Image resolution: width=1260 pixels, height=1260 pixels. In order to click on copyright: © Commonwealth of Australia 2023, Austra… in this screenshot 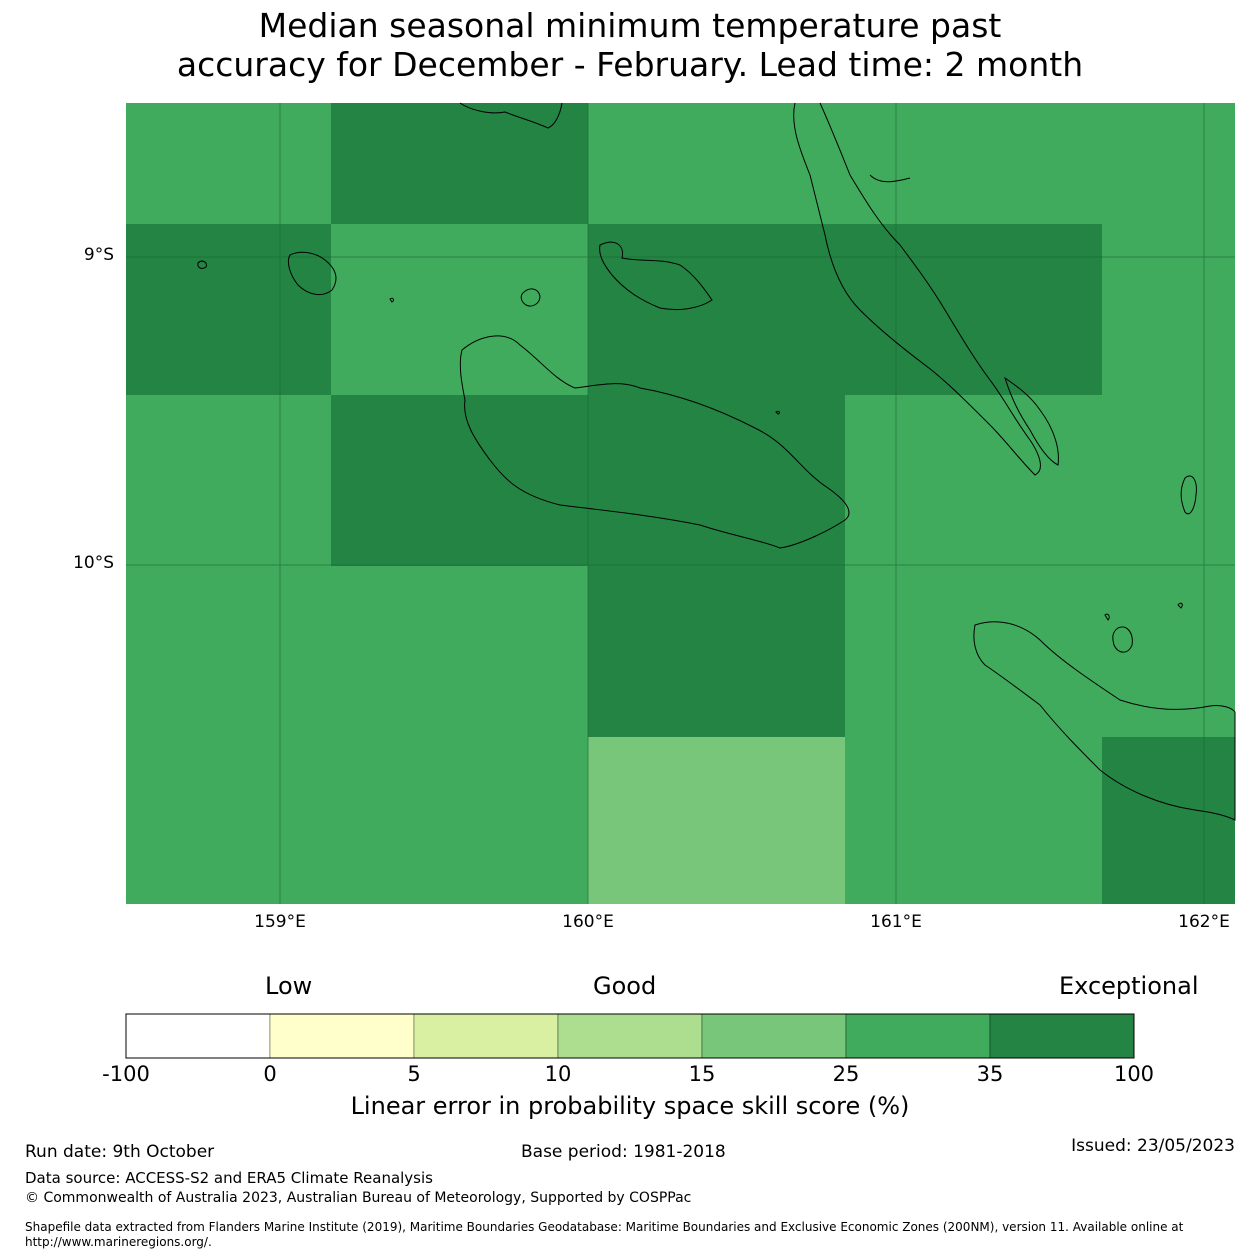, I will do `click(358, 1198)`.